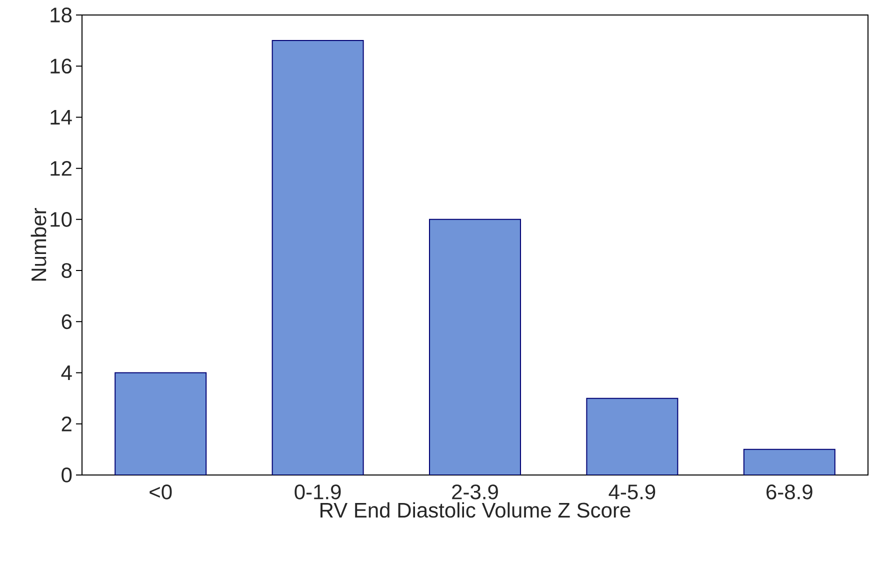 The height and width of the screenshot is (570, 878). I want to click on y-tick-label: 10, so click(61, 219).